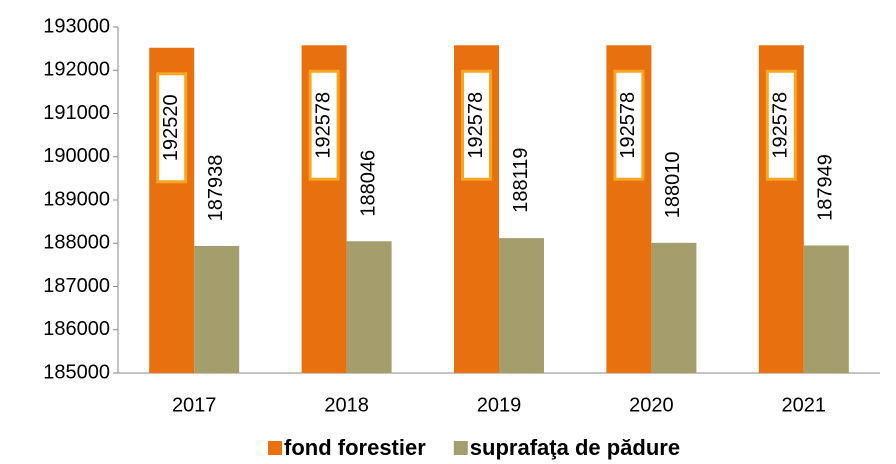  Describe the element at coordinates (76, 329) in the screenshot. I see `y-tick-label: 186000` at that location.